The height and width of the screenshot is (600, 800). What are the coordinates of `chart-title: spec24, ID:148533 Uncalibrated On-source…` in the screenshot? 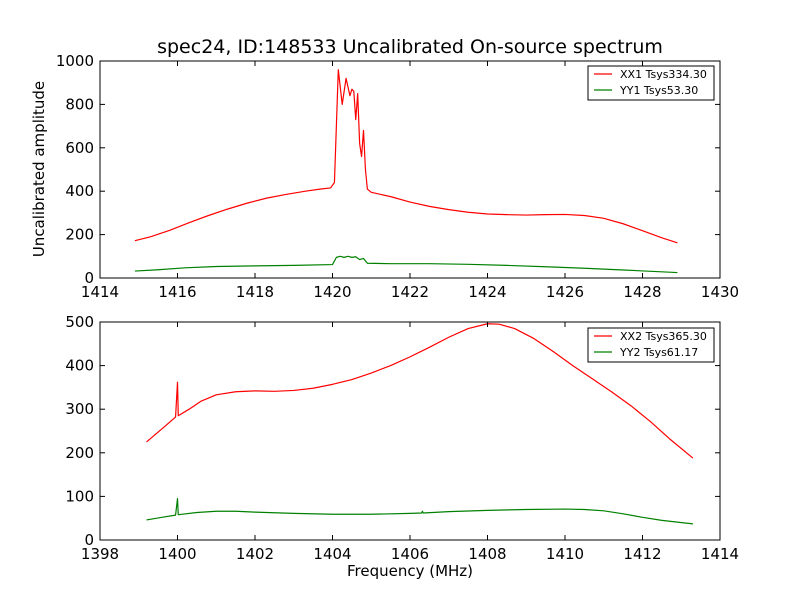 It's located at (410, 47).